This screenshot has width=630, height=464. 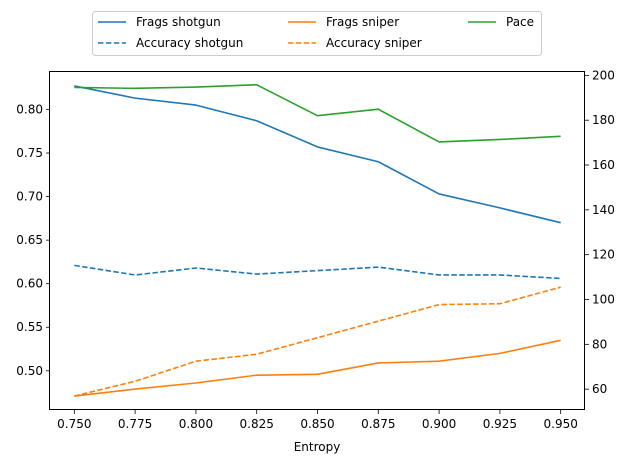 I want to click on x-tick-label: 0.850, so click(x=317, y=424).